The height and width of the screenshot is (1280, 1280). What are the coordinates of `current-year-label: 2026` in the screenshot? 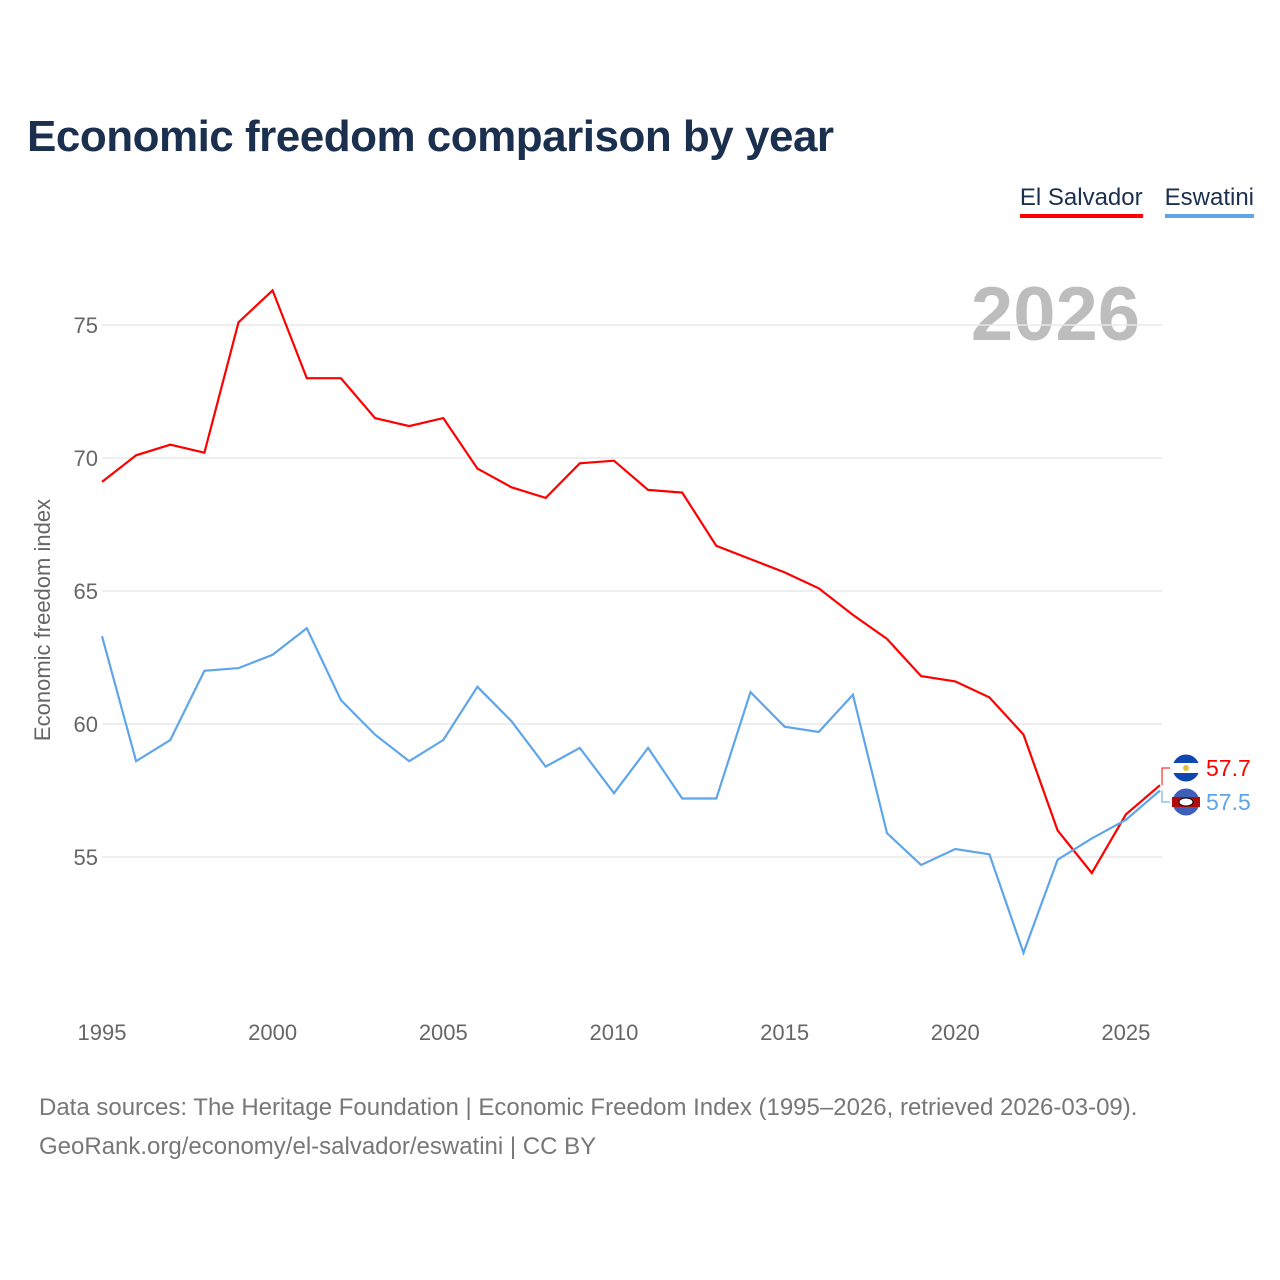 It's located at (1055, 314).